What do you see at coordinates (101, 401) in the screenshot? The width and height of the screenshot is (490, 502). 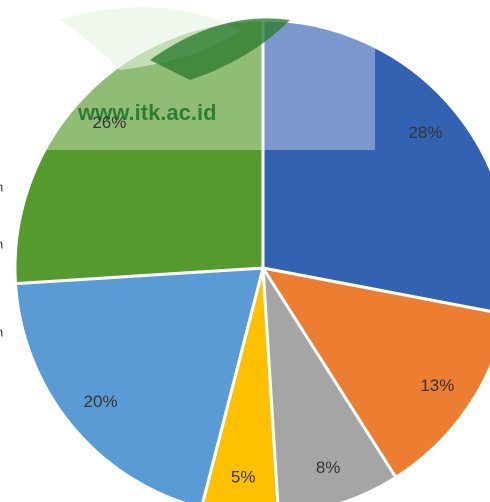 I see `data-label: 20%` at bounding box center [101, 401].